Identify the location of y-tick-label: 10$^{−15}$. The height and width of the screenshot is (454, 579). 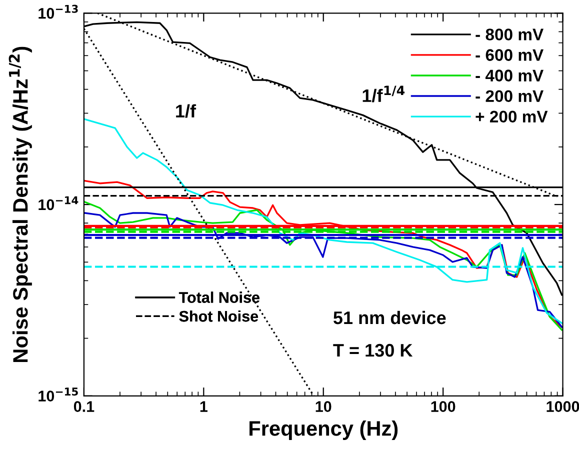
(58, 395).